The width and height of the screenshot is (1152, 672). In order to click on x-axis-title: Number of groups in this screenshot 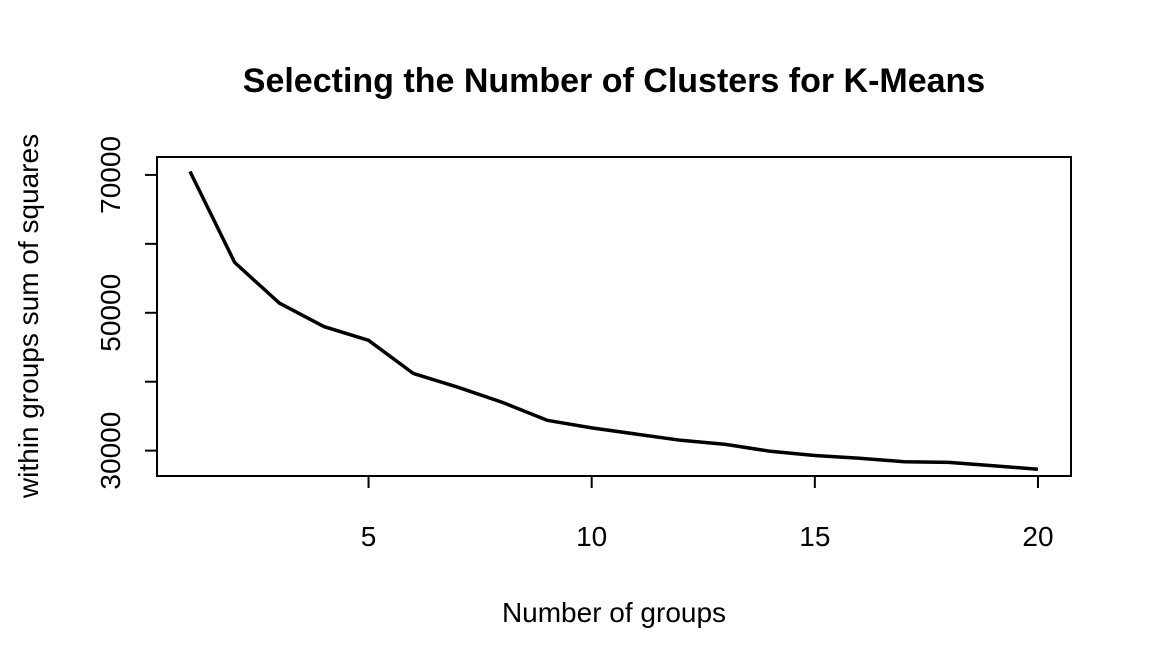, I will do `click(614, 612)`.